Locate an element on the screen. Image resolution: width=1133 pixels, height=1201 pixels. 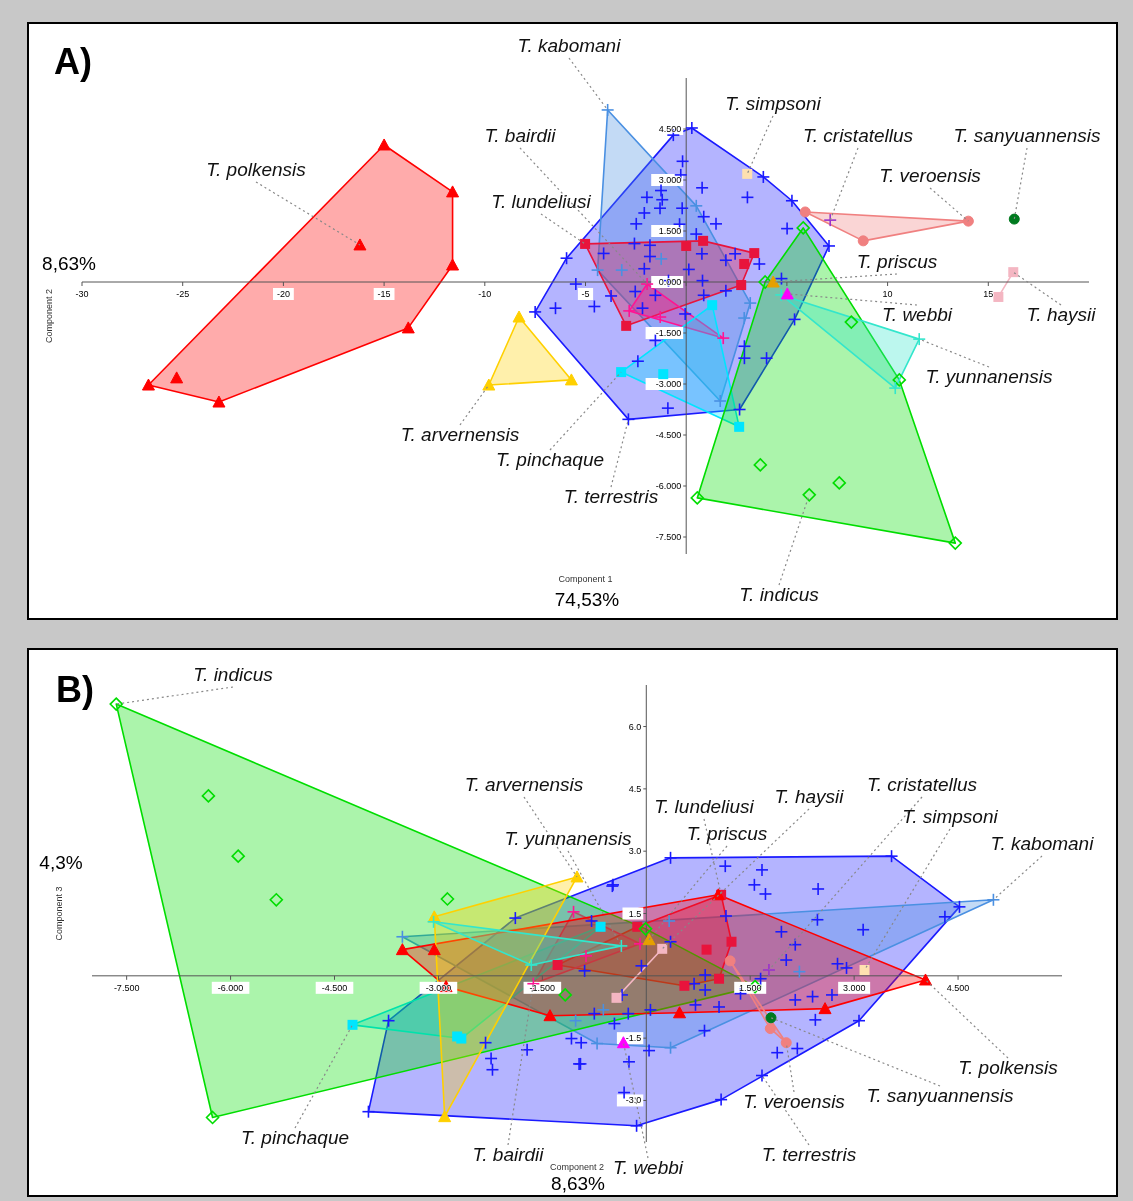
y-tick-label: -1.500 is located at coordinates (668, 333).